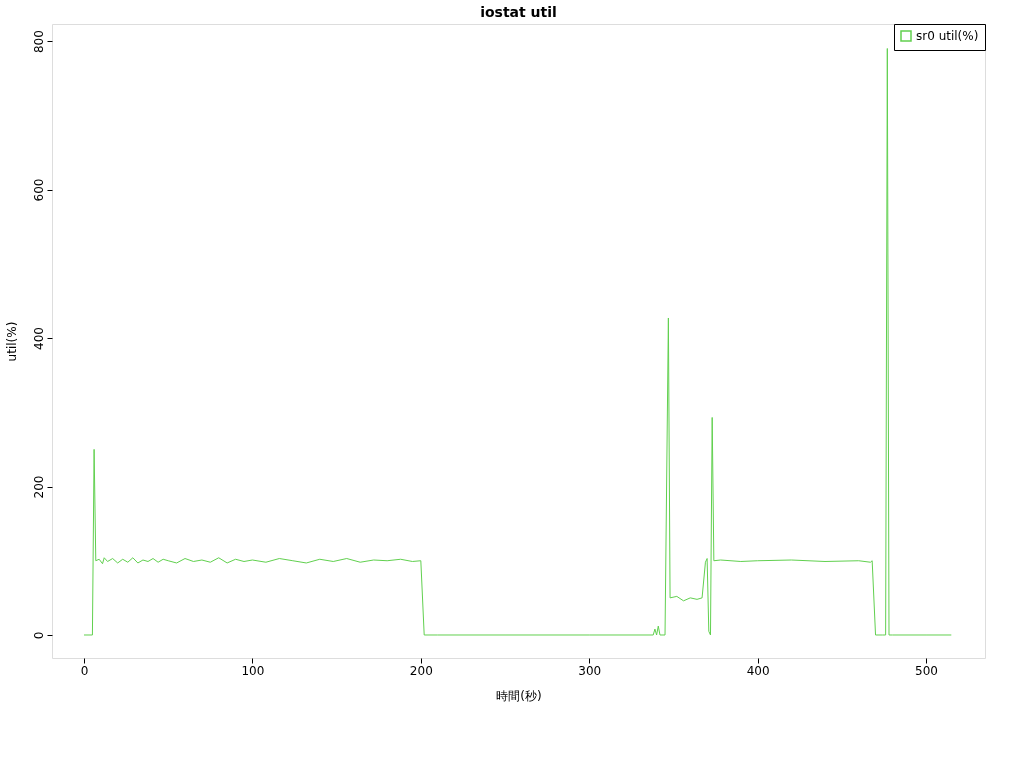  Describe the element at coordinates (519, 695) in the screenshot. I see `x-axis-title: 時間(秒)` at that location.